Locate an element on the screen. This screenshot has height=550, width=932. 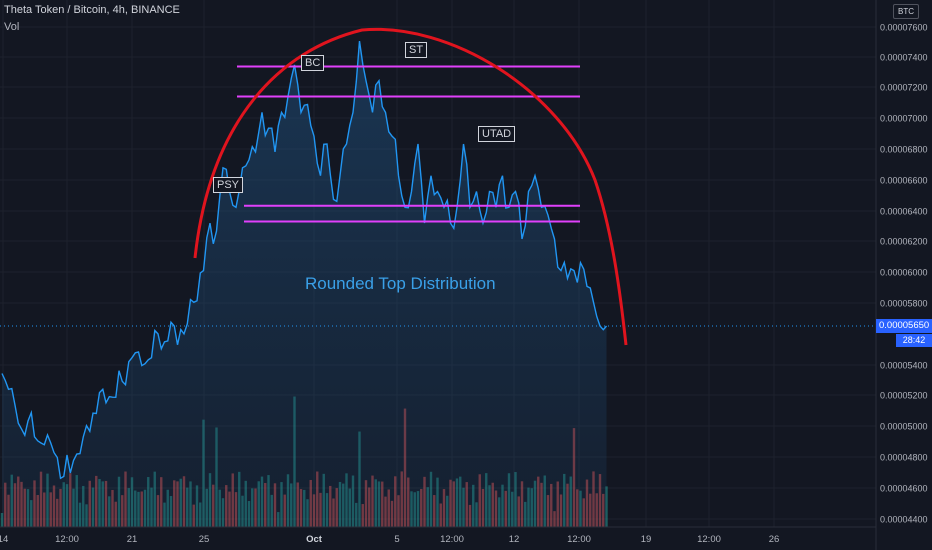
y-axis-tick-label: 0.00005800 is located at coordinates (904, 304).